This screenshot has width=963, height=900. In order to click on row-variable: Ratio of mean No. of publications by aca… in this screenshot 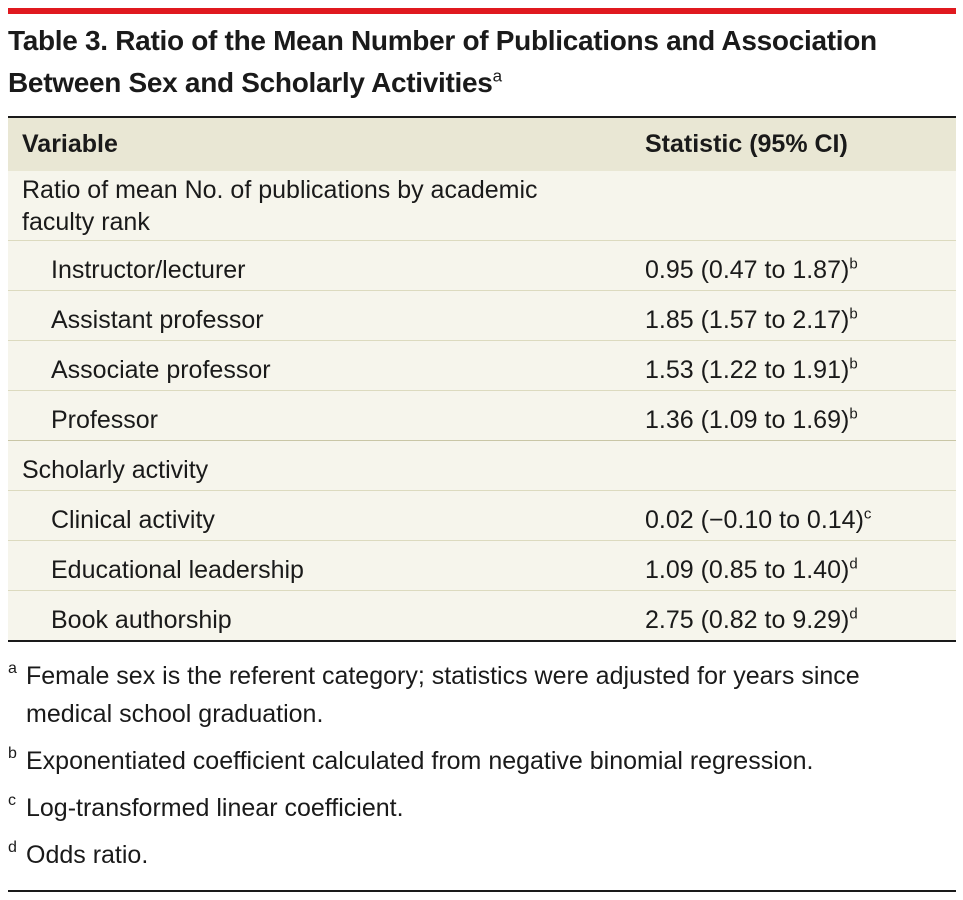, I will do `click(280, 206)`.